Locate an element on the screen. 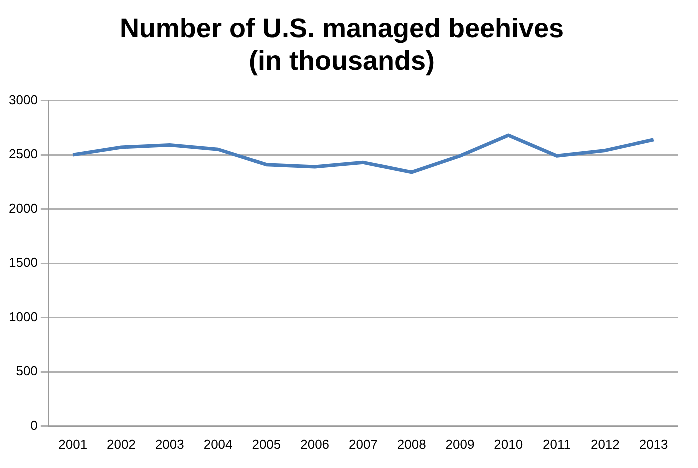  x-tick-label: 2007 is located at coordinates (363, 444).